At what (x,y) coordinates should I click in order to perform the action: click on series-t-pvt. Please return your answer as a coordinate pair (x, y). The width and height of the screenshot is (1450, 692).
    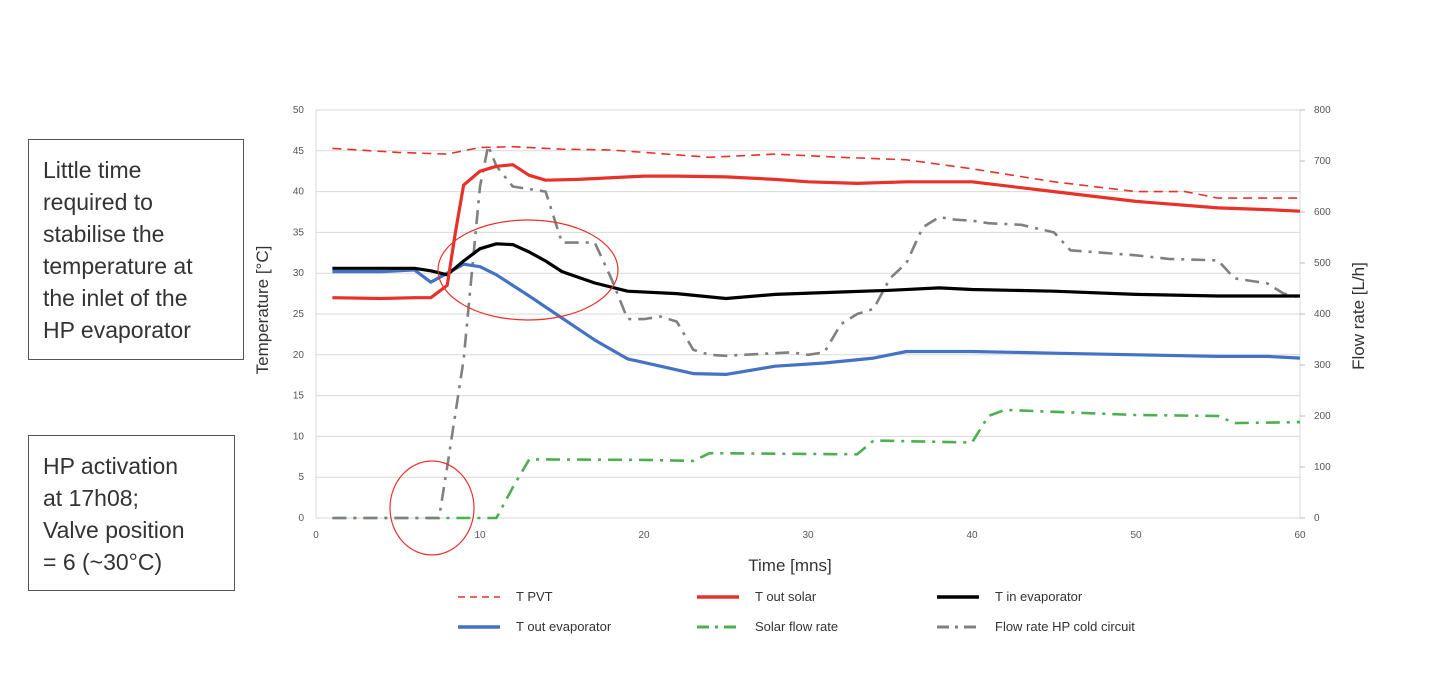
    Looking at the image, I should click on (816, 172).